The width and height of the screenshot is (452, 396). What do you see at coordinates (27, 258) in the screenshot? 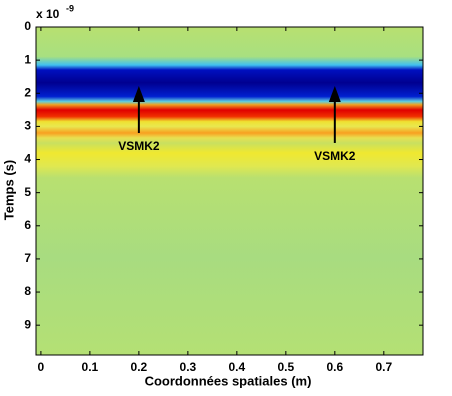
I see `y-tick-label: 7` at bounding box center [27, 258].